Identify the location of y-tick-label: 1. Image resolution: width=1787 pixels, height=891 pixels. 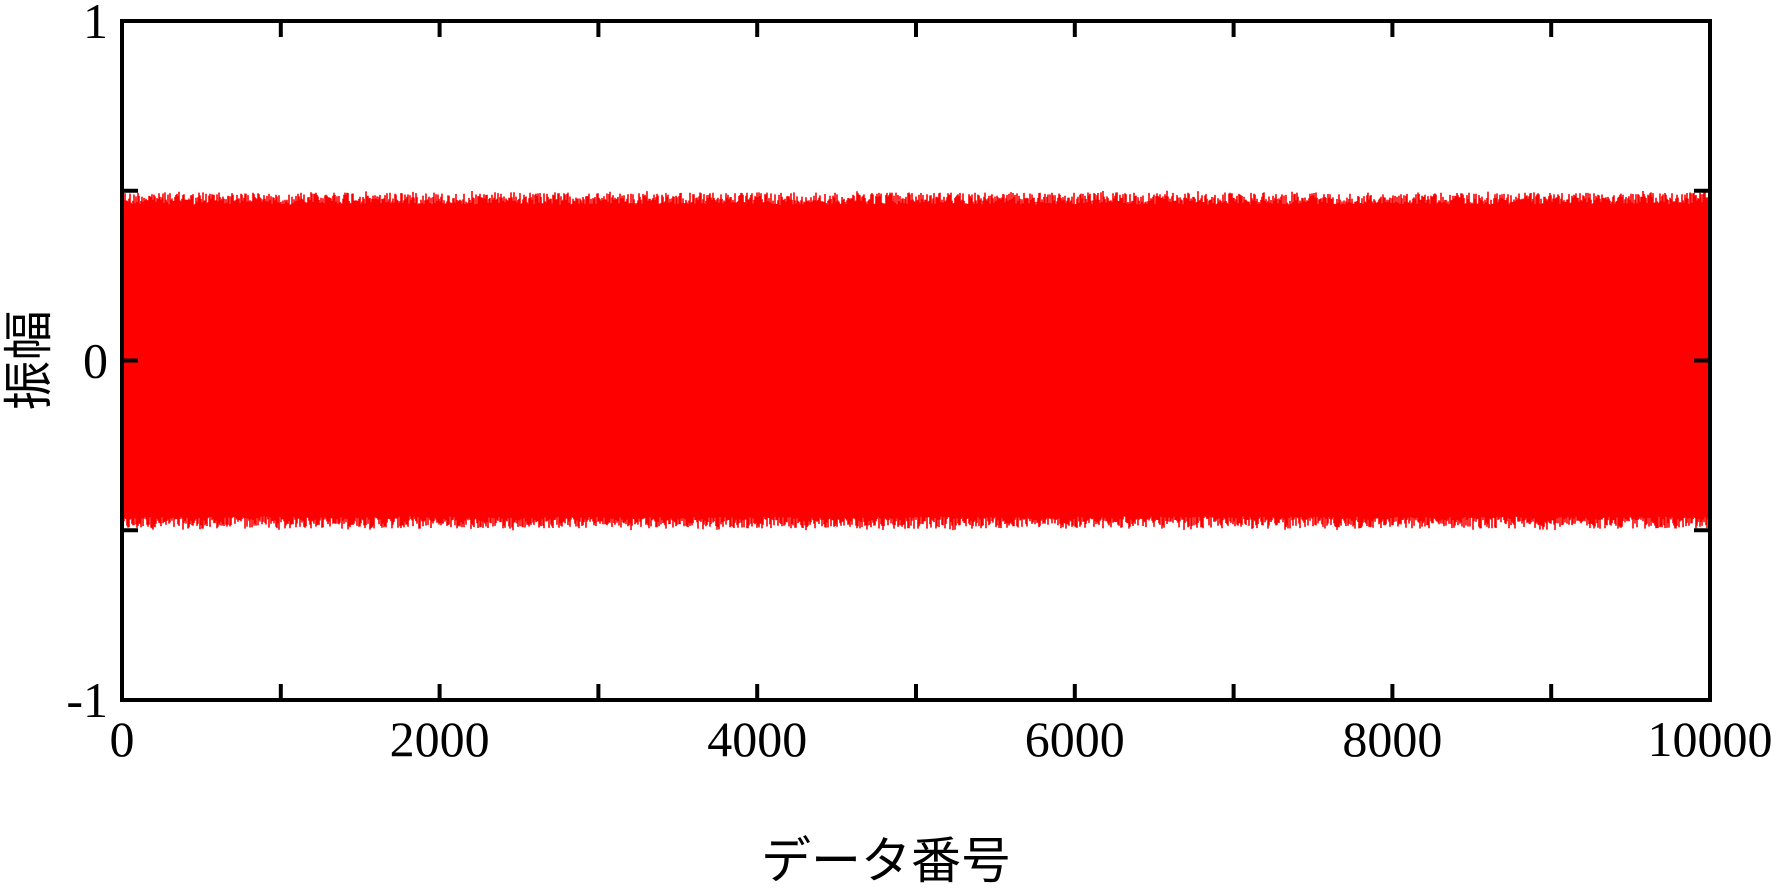
(95, 24).